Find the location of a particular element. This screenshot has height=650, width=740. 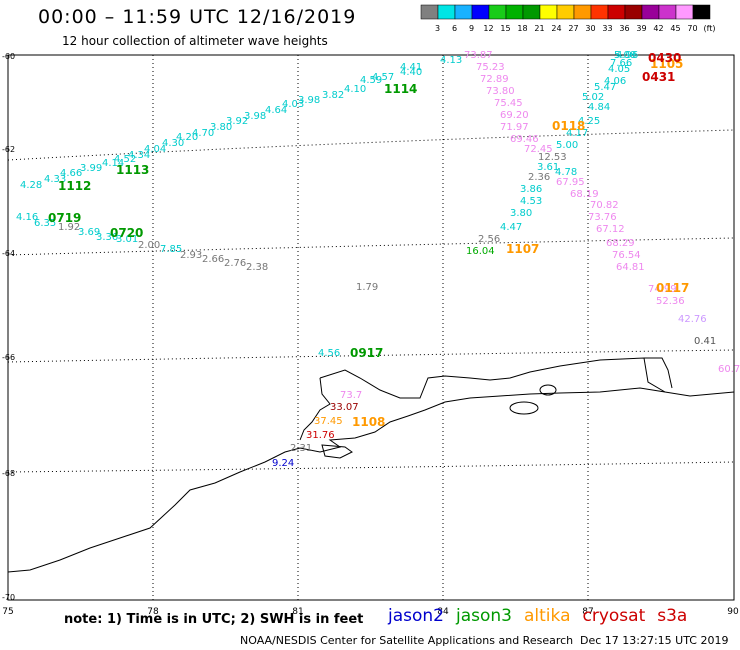

colorbar-label: 3 is located at coordinates (437, 28).